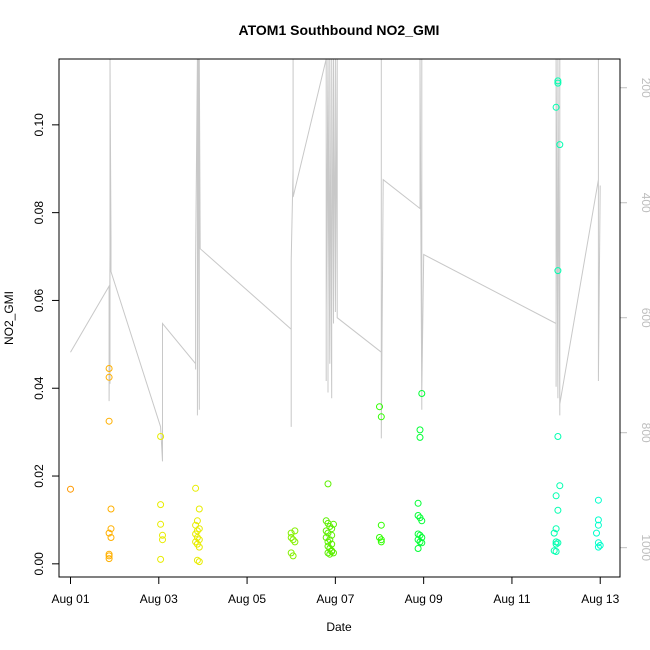 The height and width of the screenshot is (650, 650). What do you see at coordinates (39, 213) in the screenshot?
I see `y-tick-label: 0.08` at bounding box center [39, 213].